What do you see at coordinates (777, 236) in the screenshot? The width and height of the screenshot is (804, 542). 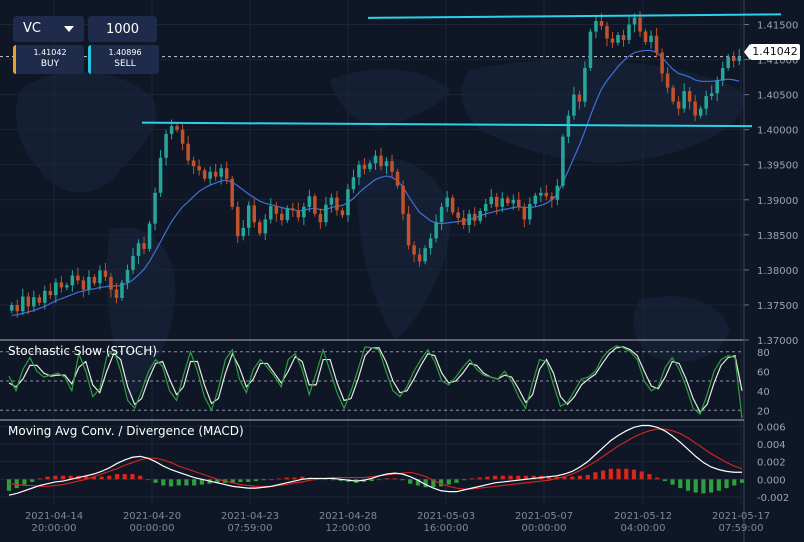 I see `price-tick-label: 1.38500` at bounding box center [777, 236].